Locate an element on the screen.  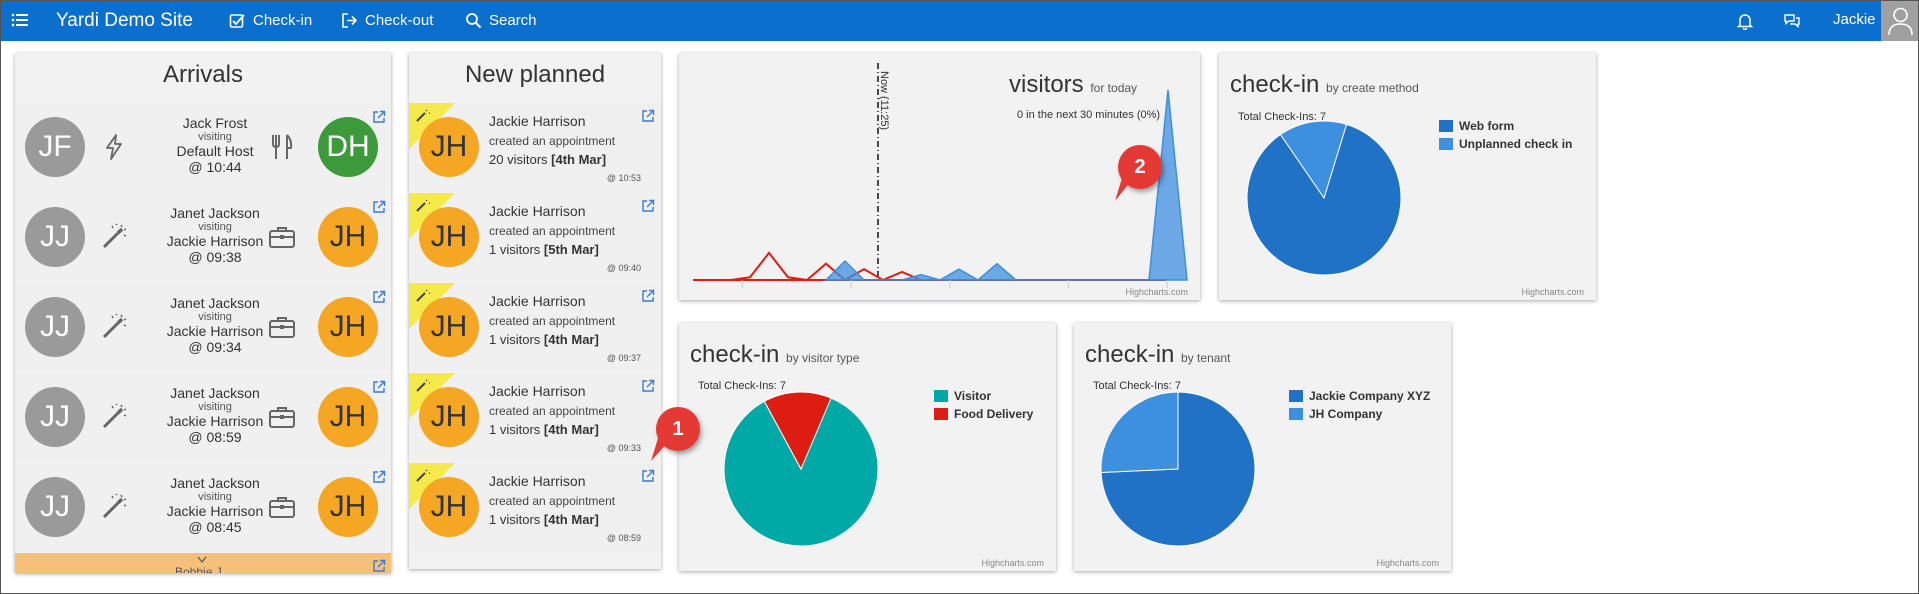
site-brand: Yardi Demo Site is located at coordinates (124, 20).